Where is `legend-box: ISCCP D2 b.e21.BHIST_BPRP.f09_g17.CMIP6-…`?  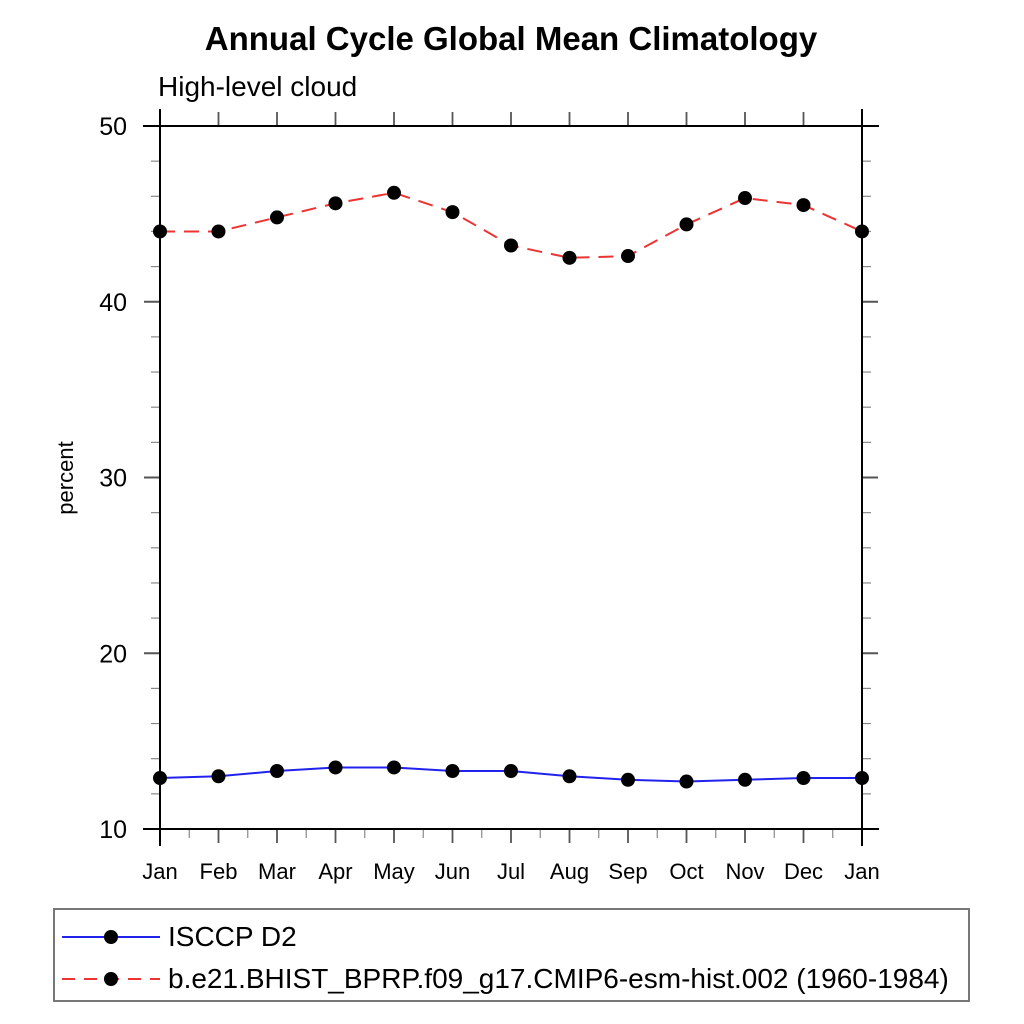
legend-box: ISCCP D2 b.e21.BHIST_BPRP.f09_g17.CMIP6-… is located at coordinates (511, 955).